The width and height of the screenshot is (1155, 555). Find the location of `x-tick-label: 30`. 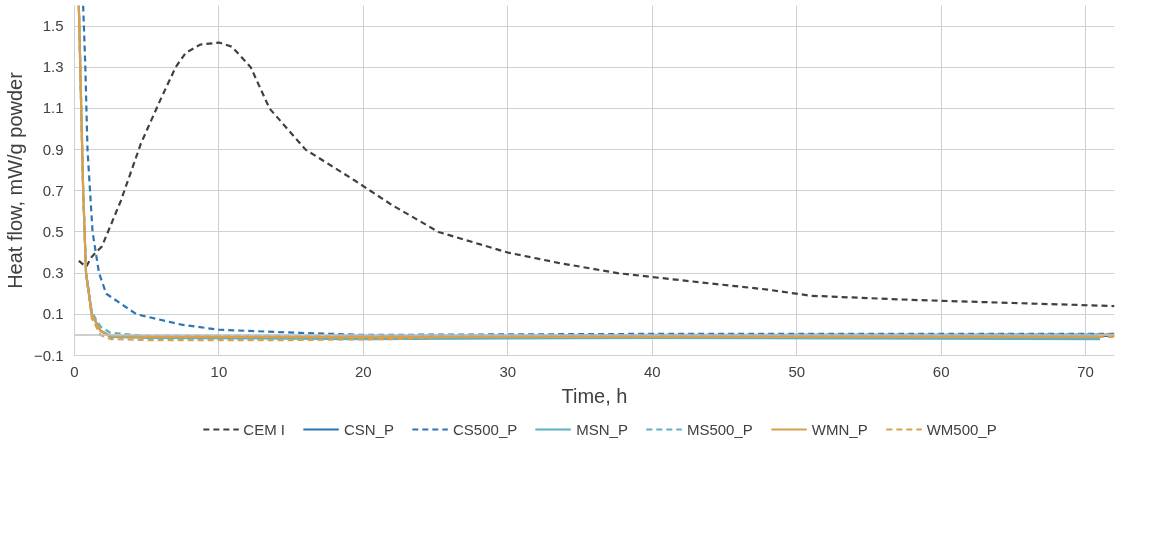

x-tick-label: 30 is located at coordinates (508, 371).